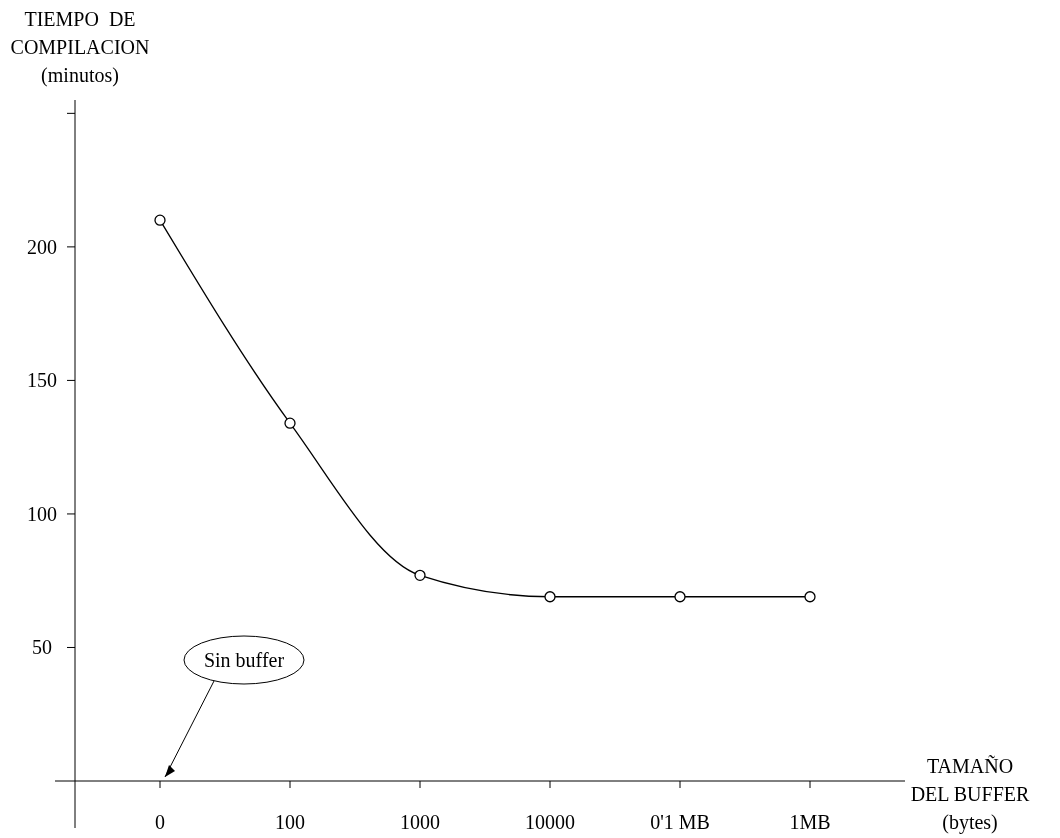 The width and height of the screenshot is (1060, 838). Describe the element at coordinates (810, 822) in the screenshot. I see `x-tick-label: 1MB` at that location.